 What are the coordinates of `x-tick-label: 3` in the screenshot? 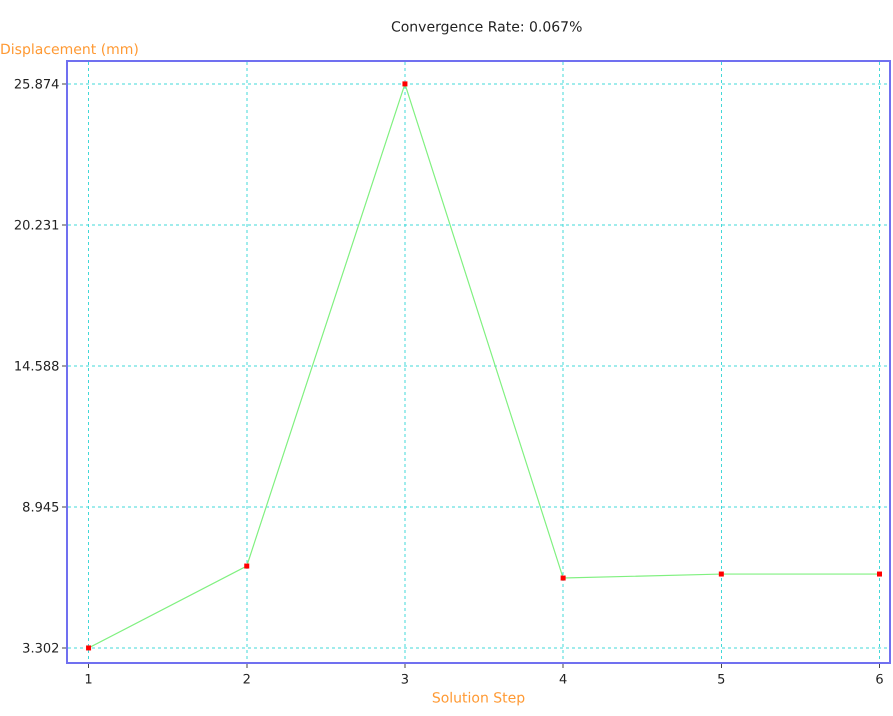 It's located at (405, 680).